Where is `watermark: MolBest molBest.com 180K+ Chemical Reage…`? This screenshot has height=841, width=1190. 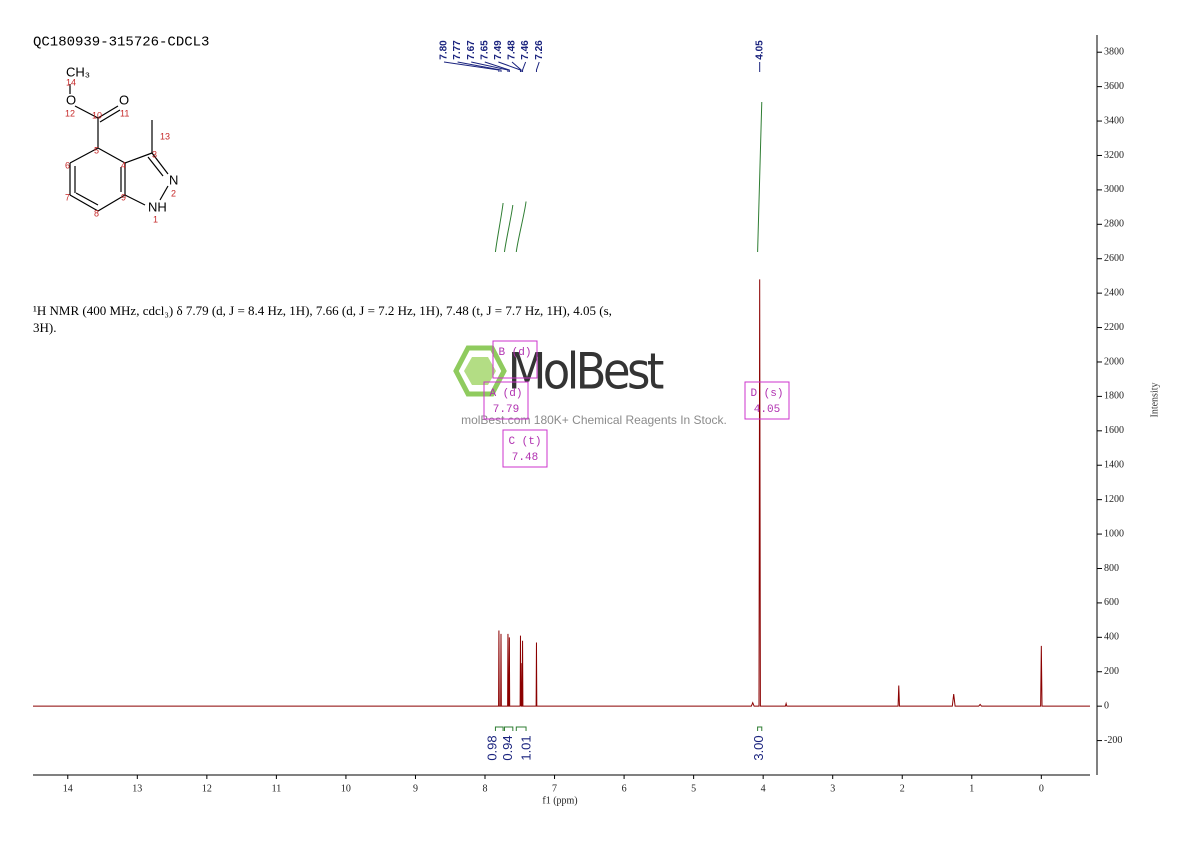
watermark: MolBest molBest.com 180K+ Chemical Reage… is located at coordinates (590, 385).